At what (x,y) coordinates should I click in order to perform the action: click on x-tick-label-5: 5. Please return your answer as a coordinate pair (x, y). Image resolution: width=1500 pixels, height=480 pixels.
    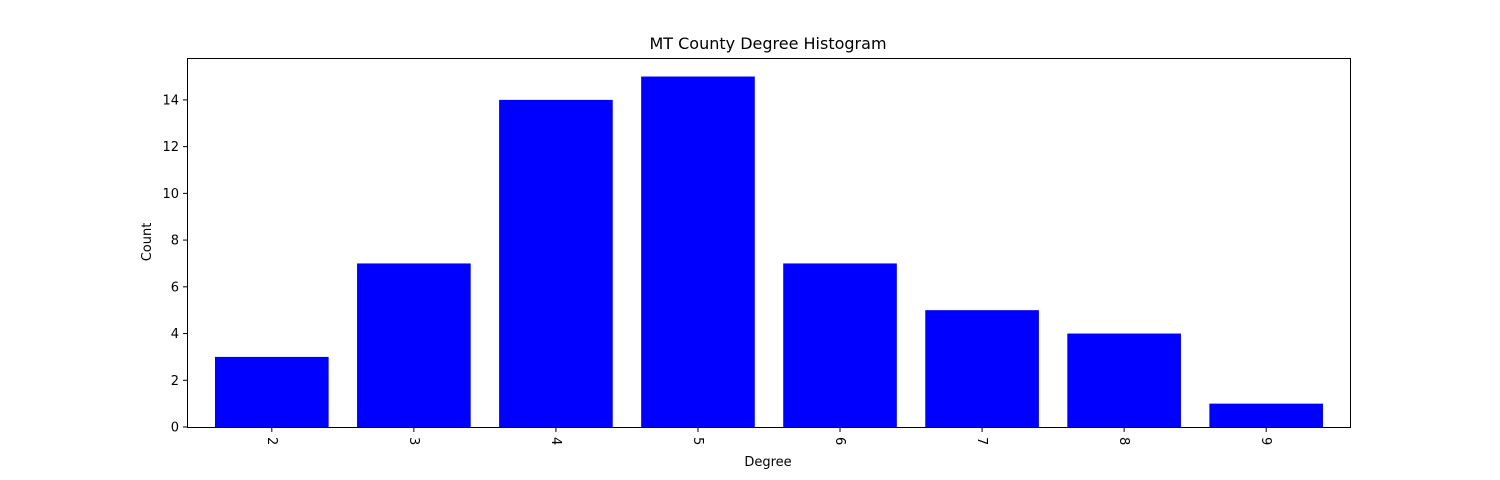
    Looking at the image, I should click on (697, 441).